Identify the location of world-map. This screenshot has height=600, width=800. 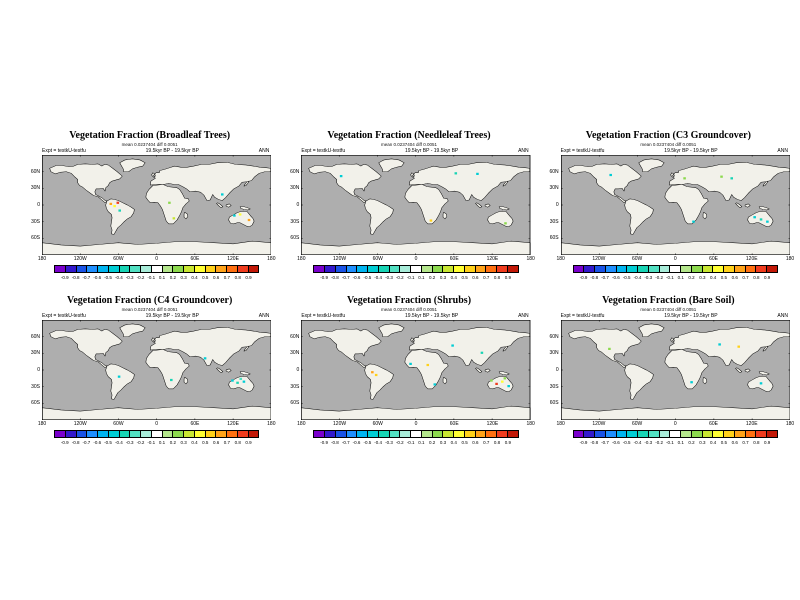
(675, 205).